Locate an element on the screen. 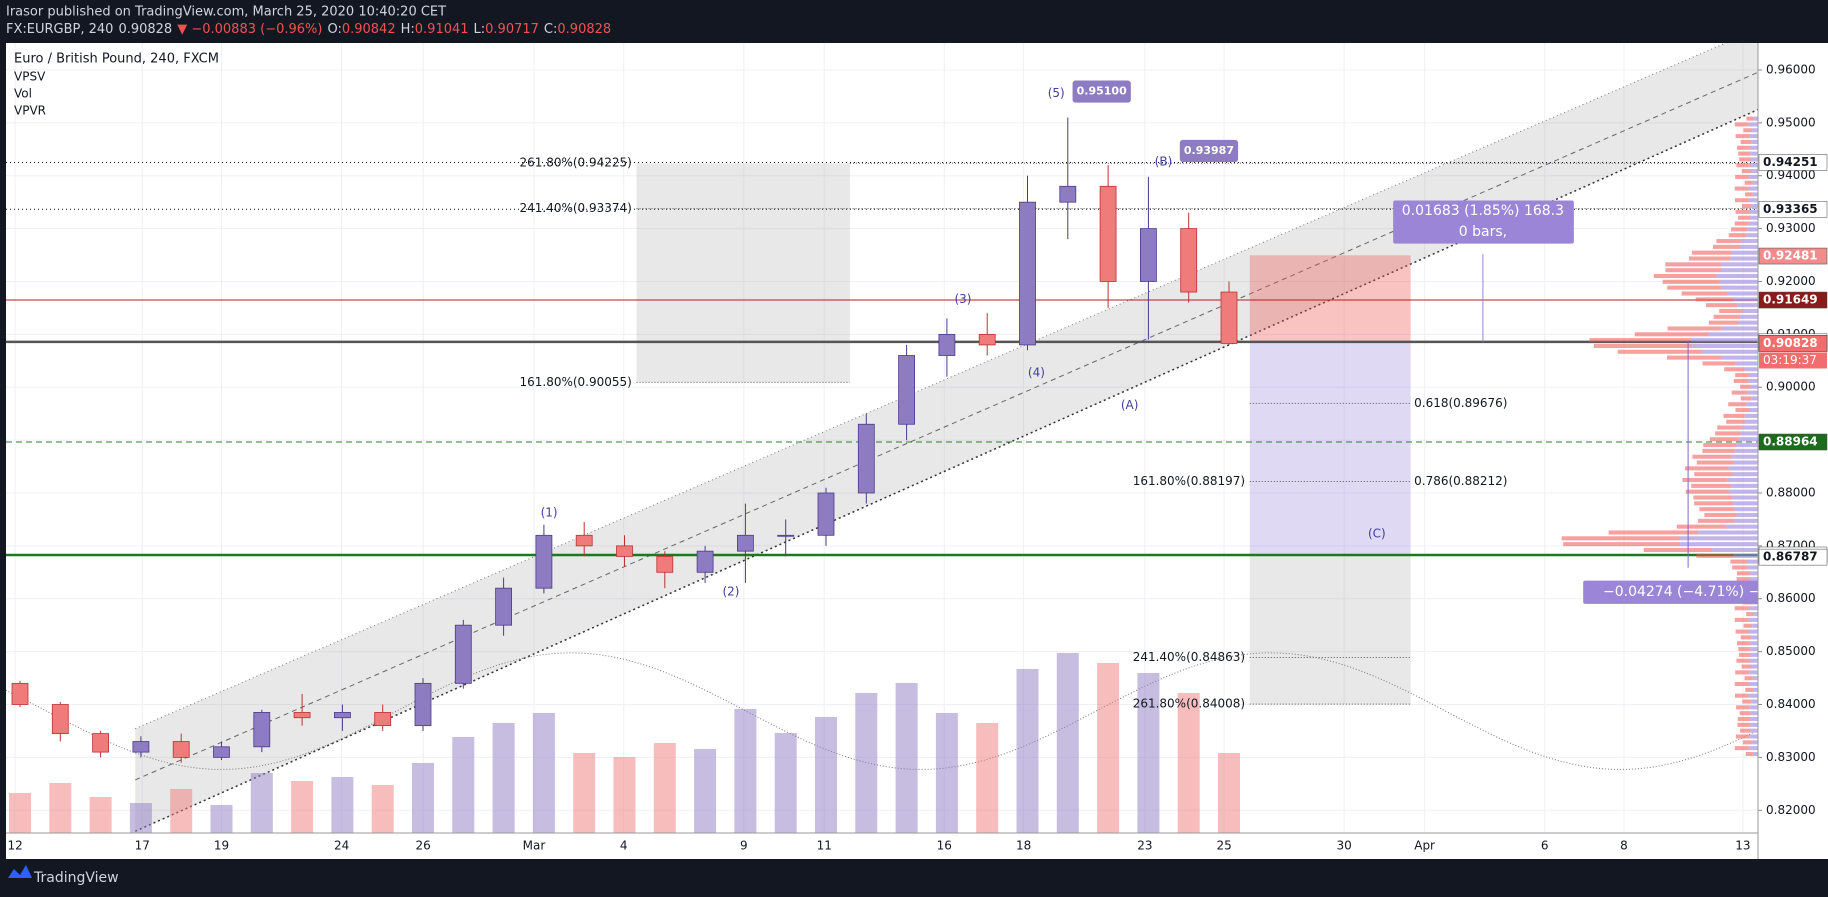 This screenshot has width=1828, height=897. x-tick-label: 16 is located at coordinates (944, 846).